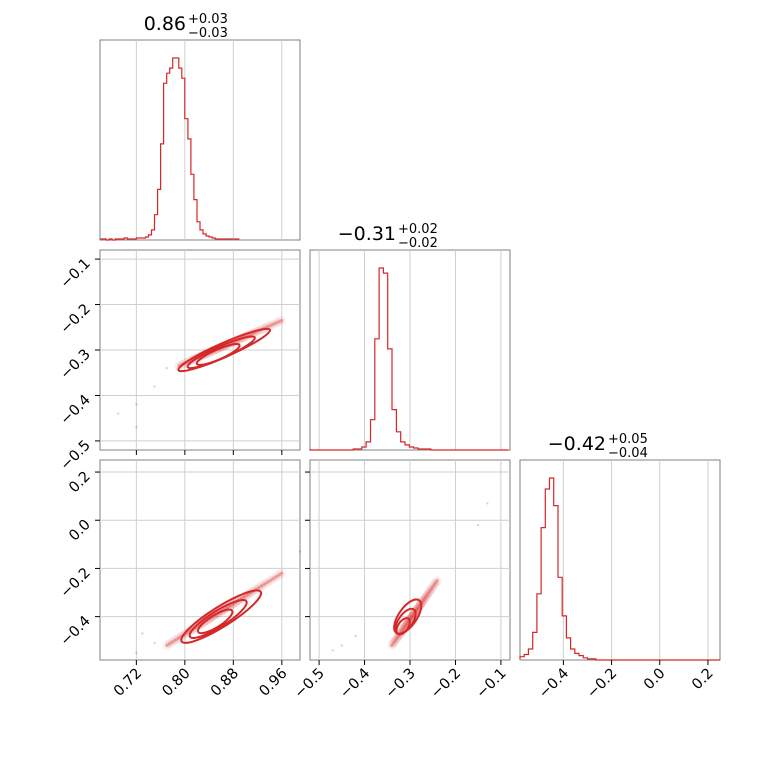  Describe the element at coordinates (367, 234) in the screenshot. I see `hist-1-title-value: −0.31` at that location.